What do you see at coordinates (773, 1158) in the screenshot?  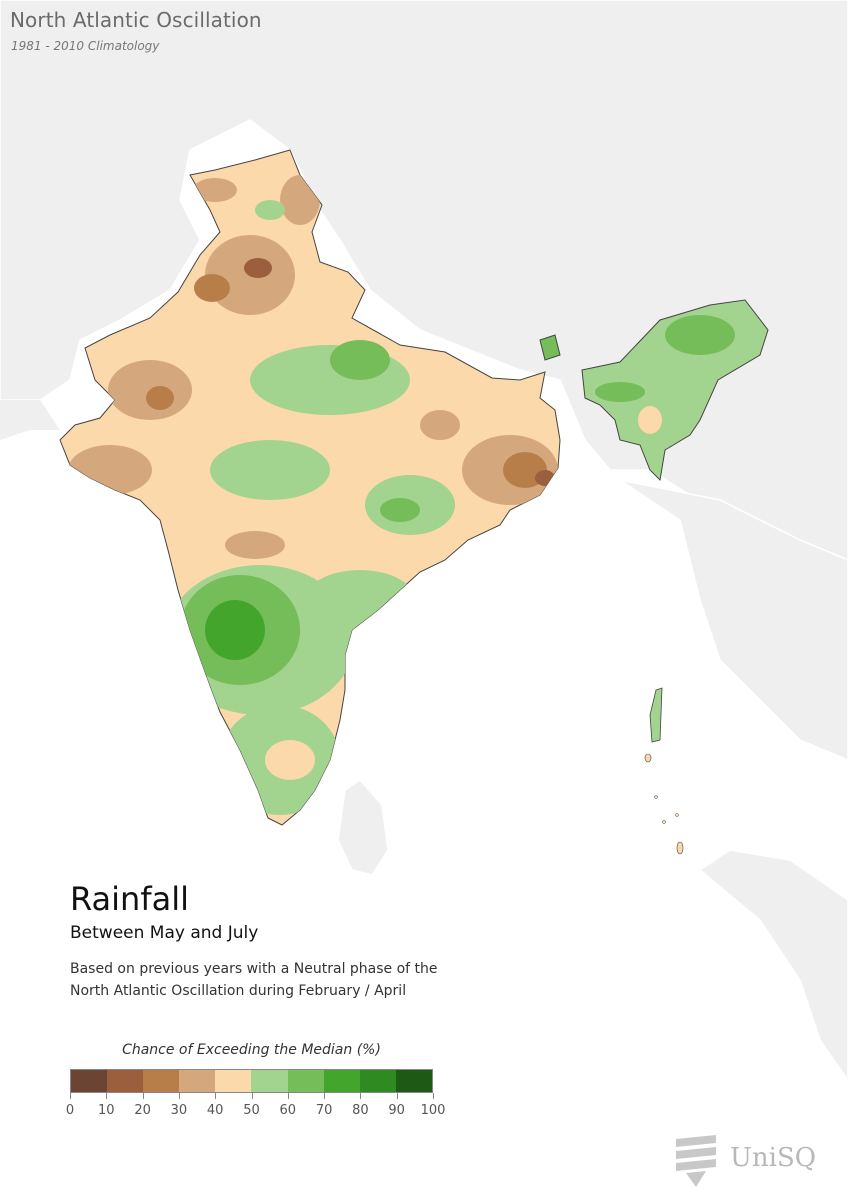 I see `unisq-logo-text: UniSQ` at bounding box center [773, 1158].